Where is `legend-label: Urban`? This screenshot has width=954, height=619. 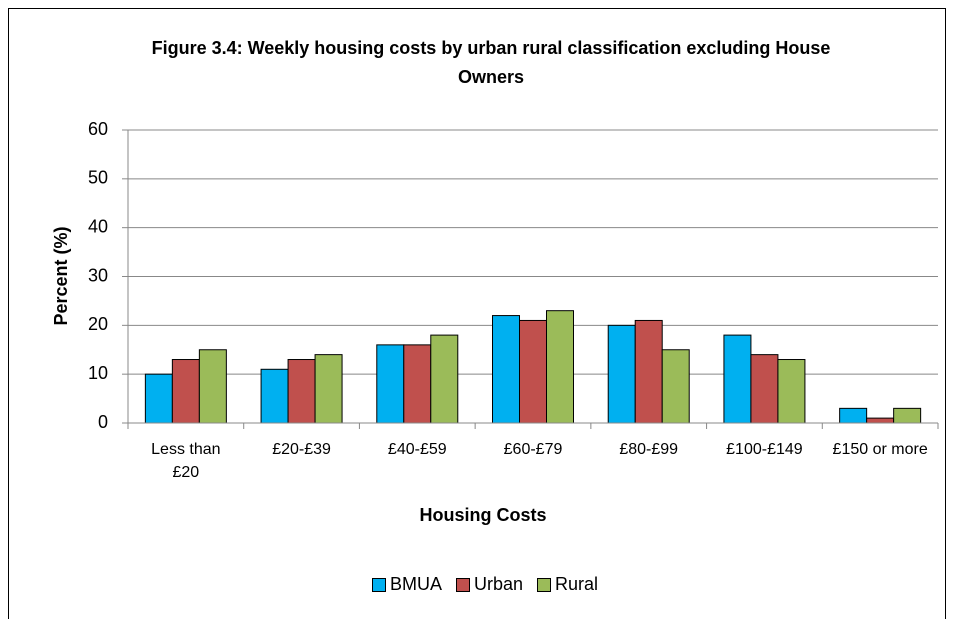
legend-label: Urban is located at coordinates (498, 584).